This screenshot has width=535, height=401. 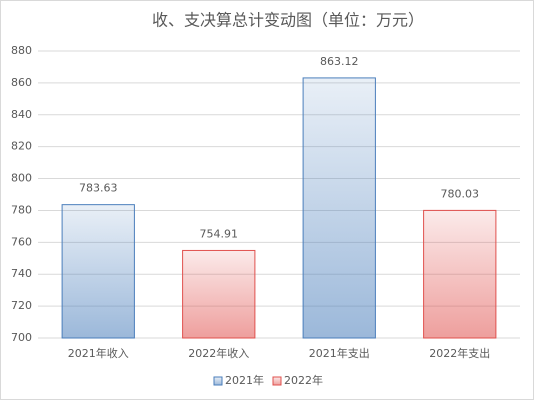 What do you see at coordinates (21, 337) in the screenshot?
I see `y-tick-label: 700` at bounding box center [21, 337].